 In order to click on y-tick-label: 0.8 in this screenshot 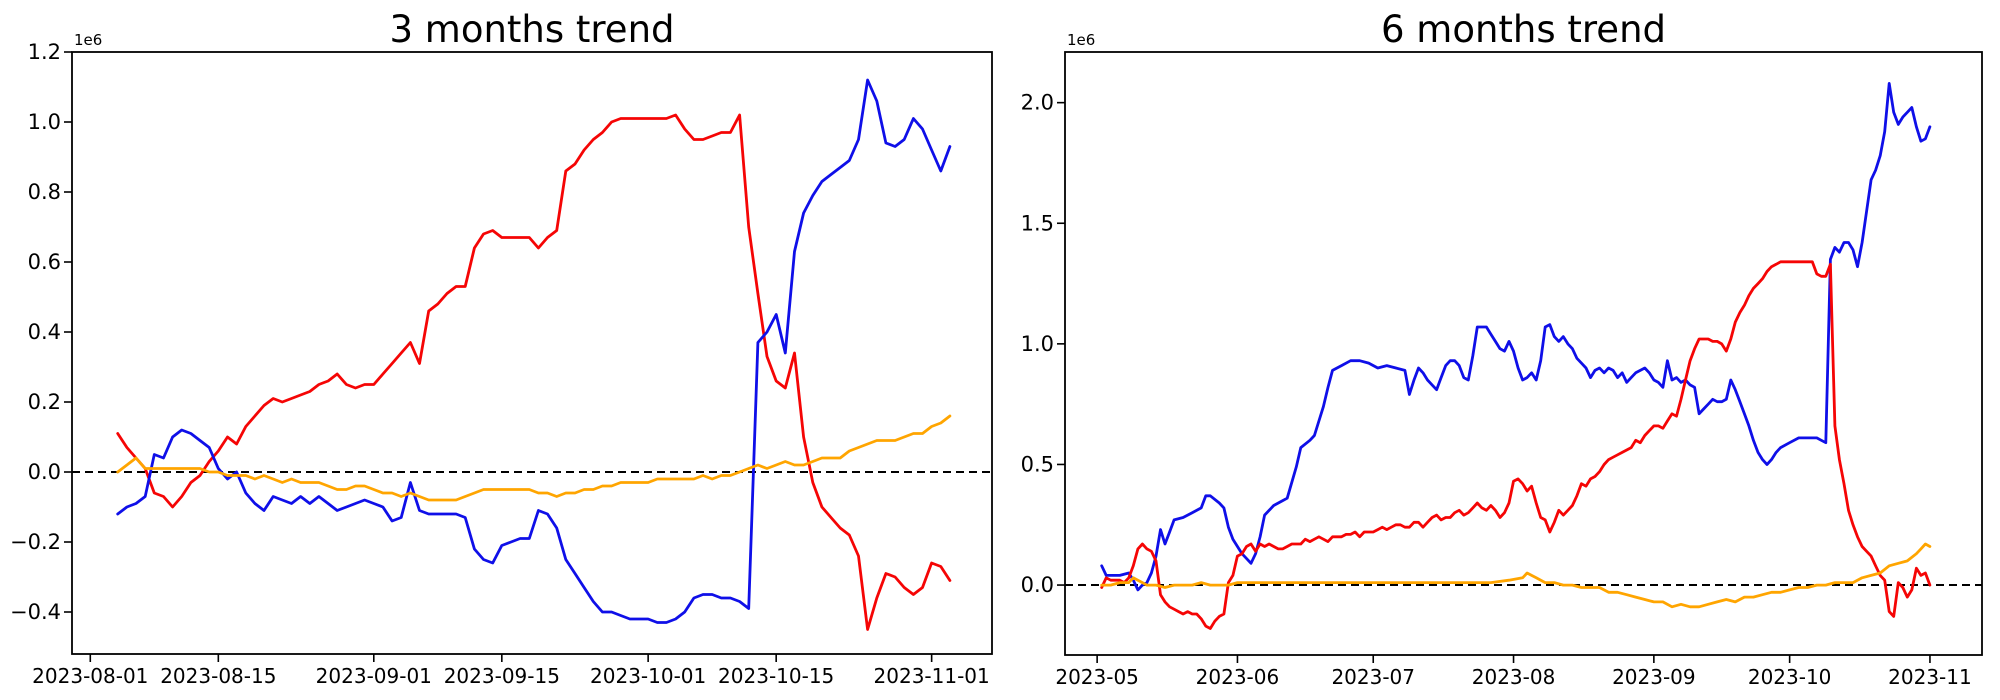, I will do `click(44, 192)`.